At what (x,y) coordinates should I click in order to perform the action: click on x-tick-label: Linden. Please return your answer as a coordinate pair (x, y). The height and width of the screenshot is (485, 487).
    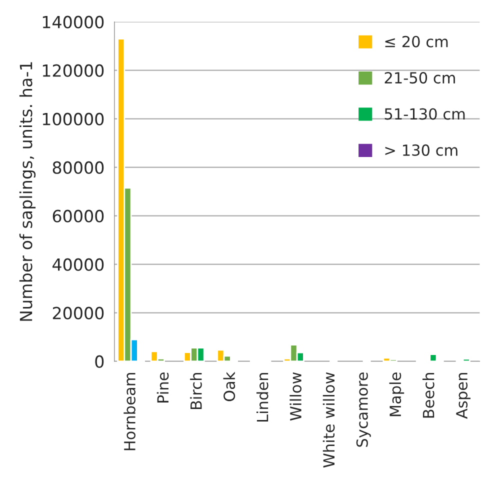
    Looking at the image, I should click on (262, 397).